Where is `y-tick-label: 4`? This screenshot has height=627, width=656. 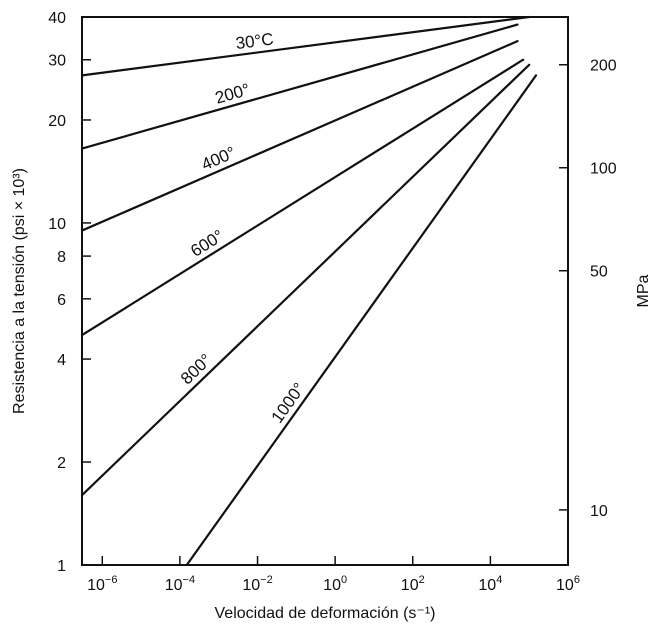 y-tick-label: 4 is located at coordinates (61, 360).